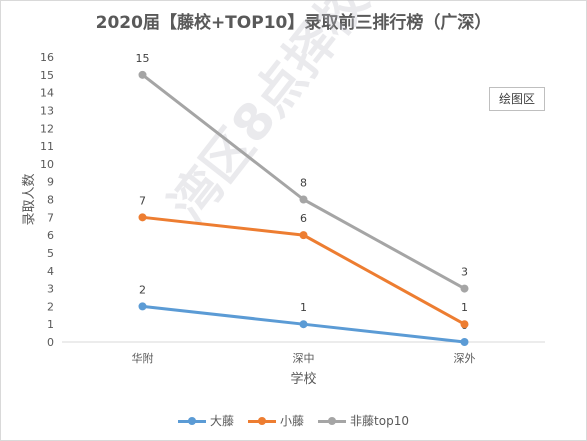  I want to click on legend-label-series-1: 小藤, so click(292, 421).